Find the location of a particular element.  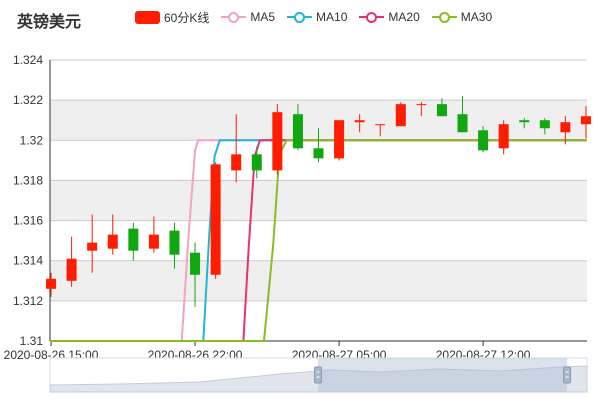

legend-item-ma30: MA30 is located at coordinates (462, 17).